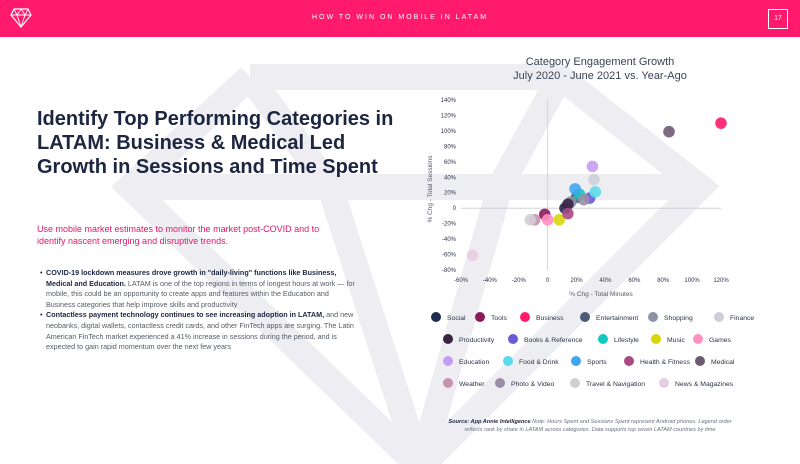 The height and width of the screenshot is (464, 800). I want to click on data-point-food-drink, so click(595, 192).